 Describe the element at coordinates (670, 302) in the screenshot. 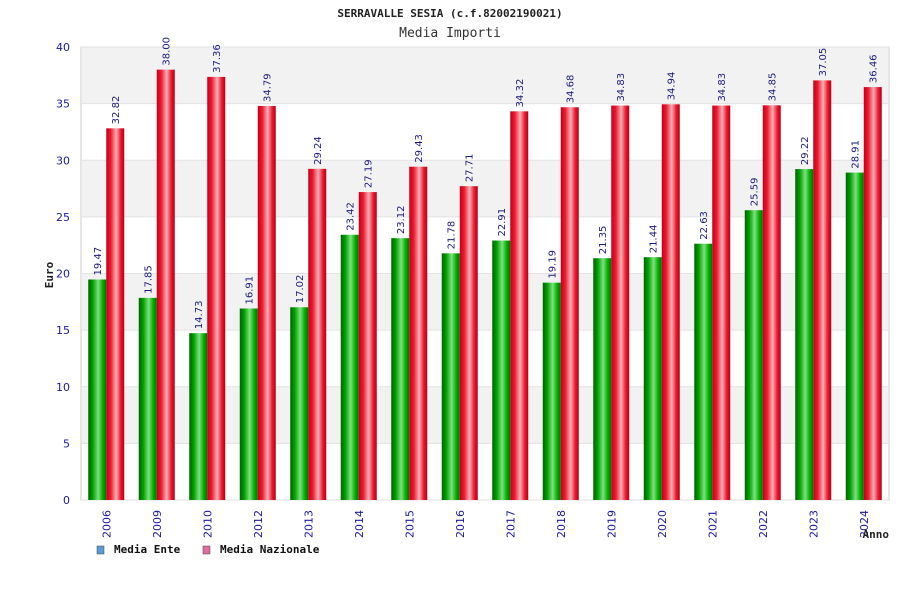

I see `bar-media-nazionale-2020` at that location.